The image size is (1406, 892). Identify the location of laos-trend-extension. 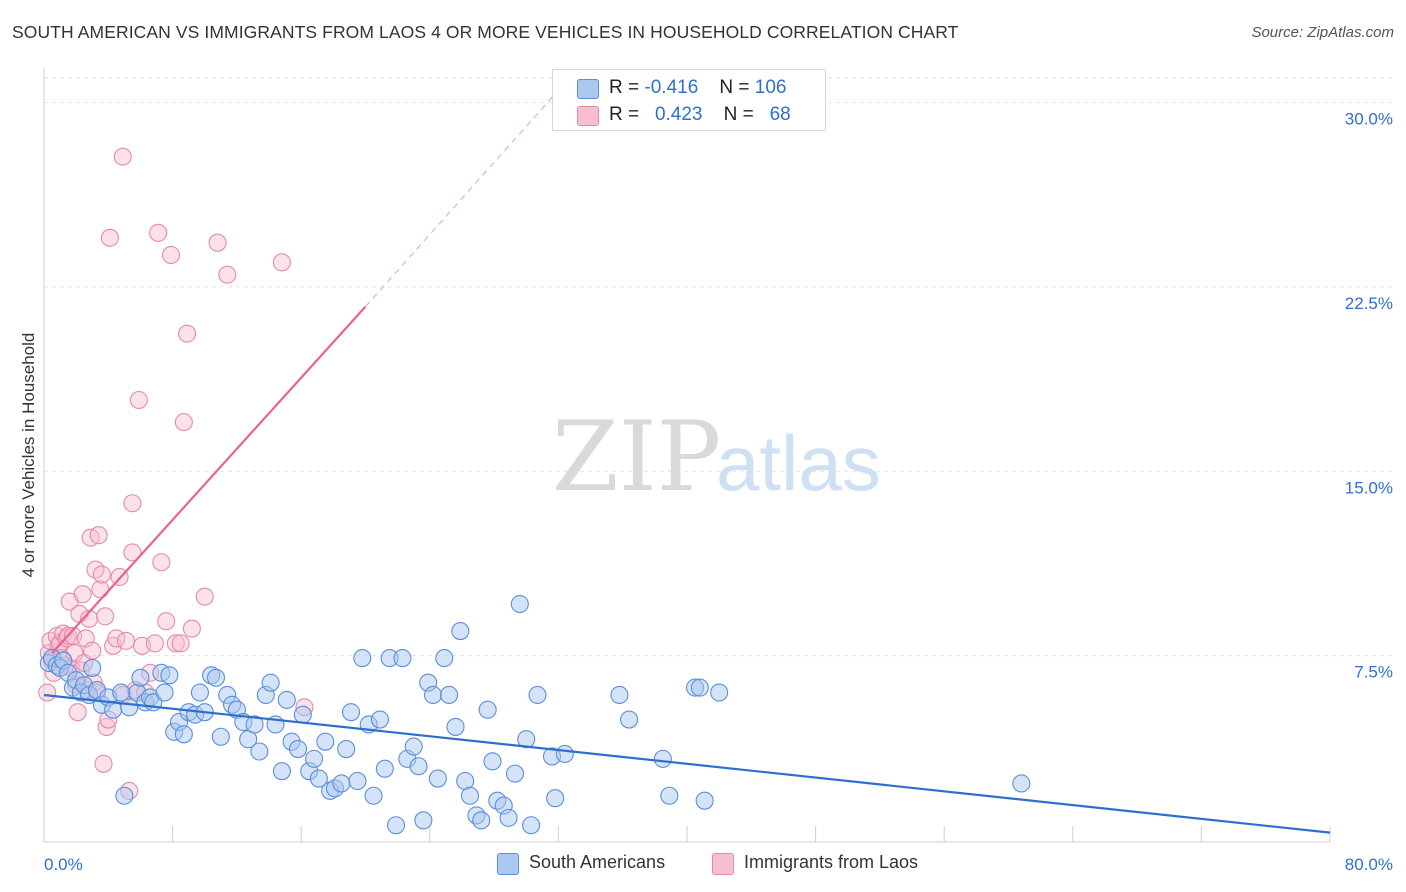
(462, 198).